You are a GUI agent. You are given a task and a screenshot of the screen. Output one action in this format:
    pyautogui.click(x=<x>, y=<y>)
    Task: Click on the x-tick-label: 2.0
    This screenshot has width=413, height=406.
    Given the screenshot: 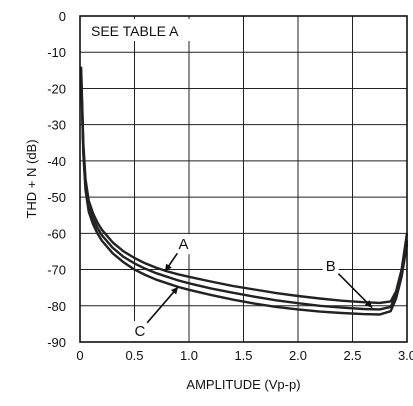 What is the action you would take?
    pyautogui.click(x=298, y=355)
    